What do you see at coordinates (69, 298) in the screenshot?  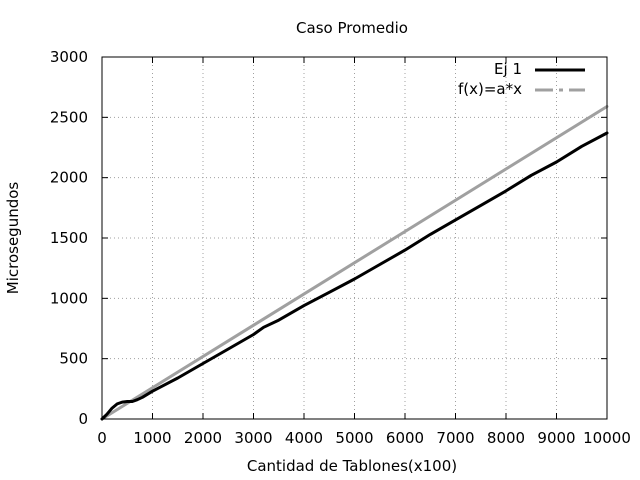 I see `y-tick-label: 1000` at bounding box center [69, 298].